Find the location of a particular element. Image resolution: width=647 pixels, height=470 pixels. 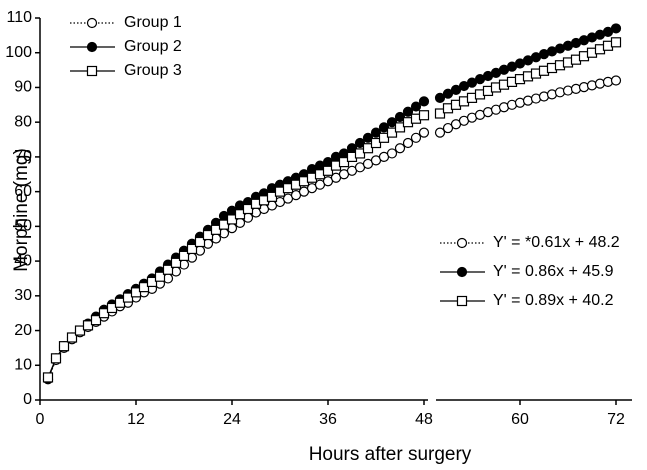

y-tick-label: 10 is located at coordinates (23, 364).